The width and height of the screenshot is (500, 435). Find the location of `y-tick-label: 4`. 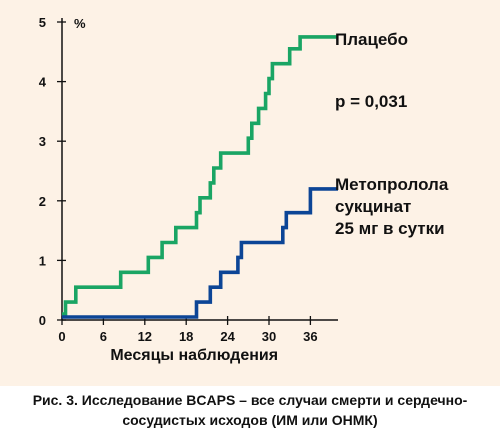

y-tick-label: 4 is located at coordinates (43, 82).